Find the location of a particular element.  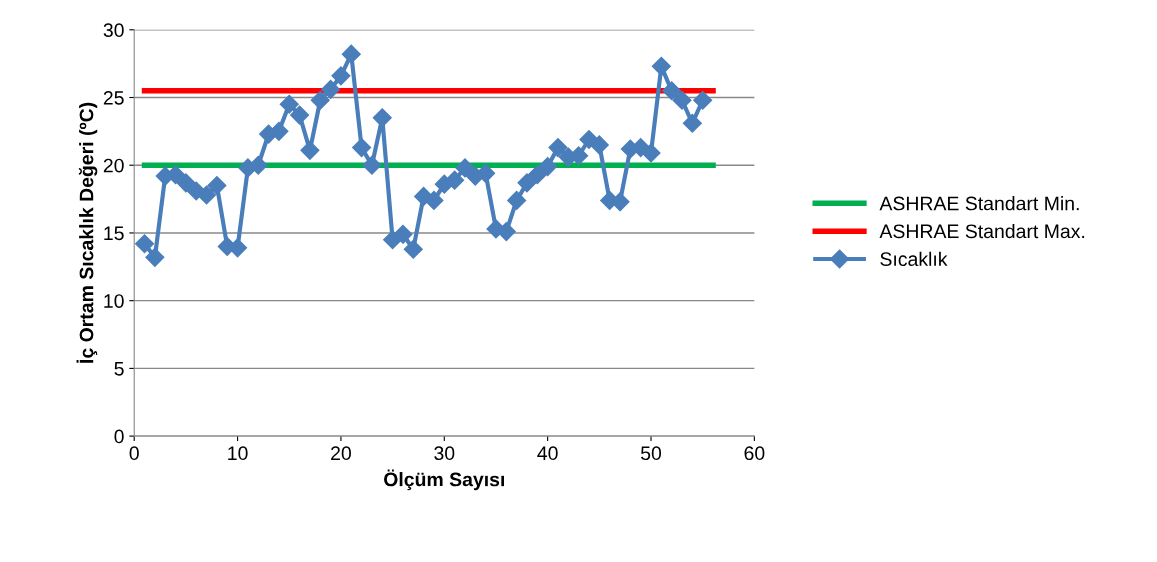

x-tick-label: 20 is located at coordinates (341, 453).